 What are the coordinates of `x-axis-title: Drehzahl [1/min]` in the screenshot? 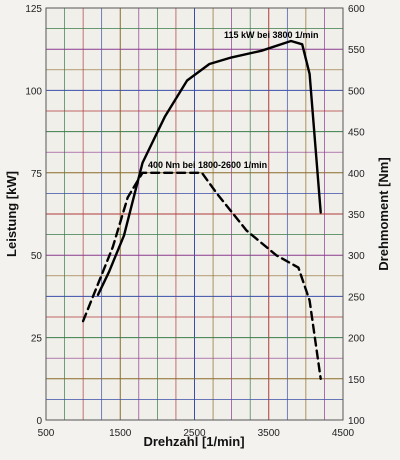 It's located at (193, 441).